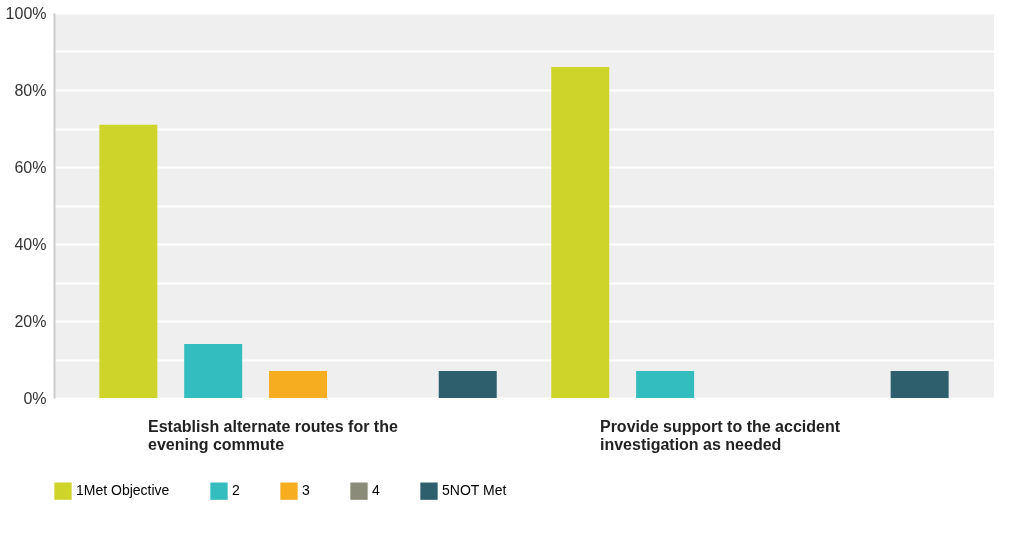  Describe the element at coordinates (474, 490) in the screenshot. I see `legend-label: 5NOT Met` at that location.